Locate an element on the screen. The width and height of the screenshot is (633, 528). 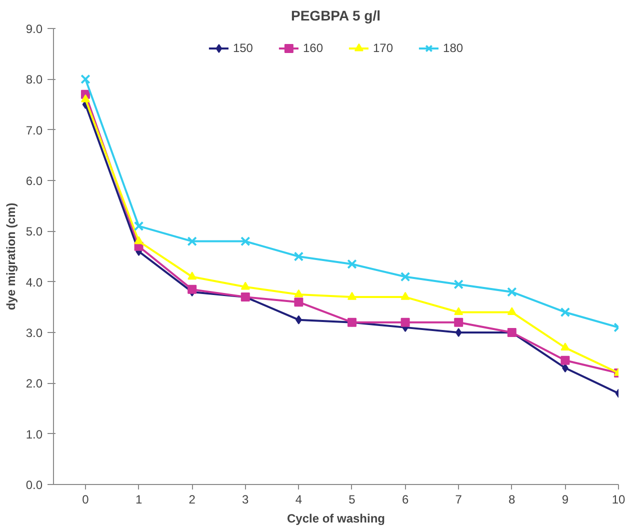
legend-label: 180 is located at coordinates (453, 48).